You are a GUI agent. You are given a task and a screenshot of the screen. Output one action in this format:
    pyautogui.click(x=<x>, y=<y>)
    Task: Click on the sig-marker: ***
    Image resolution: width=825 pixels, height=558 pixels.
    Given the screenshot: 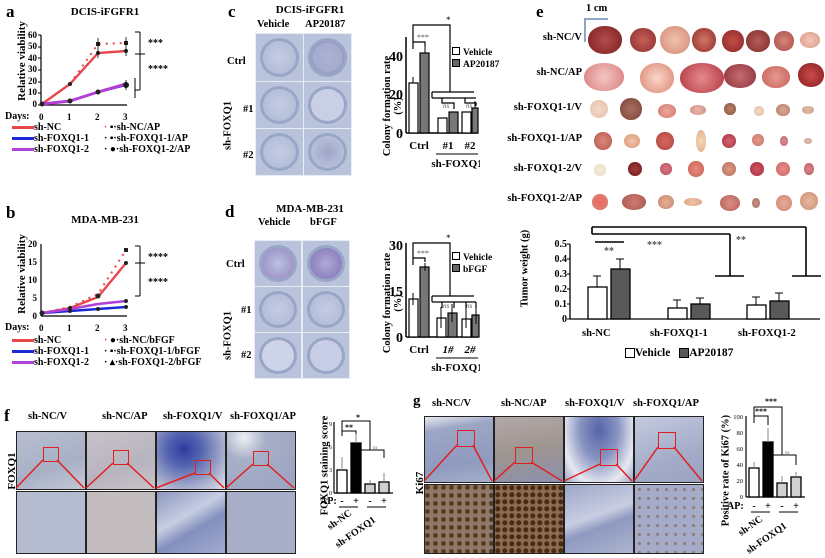 What is the action you would take?
    pyautogui.click(x=155, y=43)
    